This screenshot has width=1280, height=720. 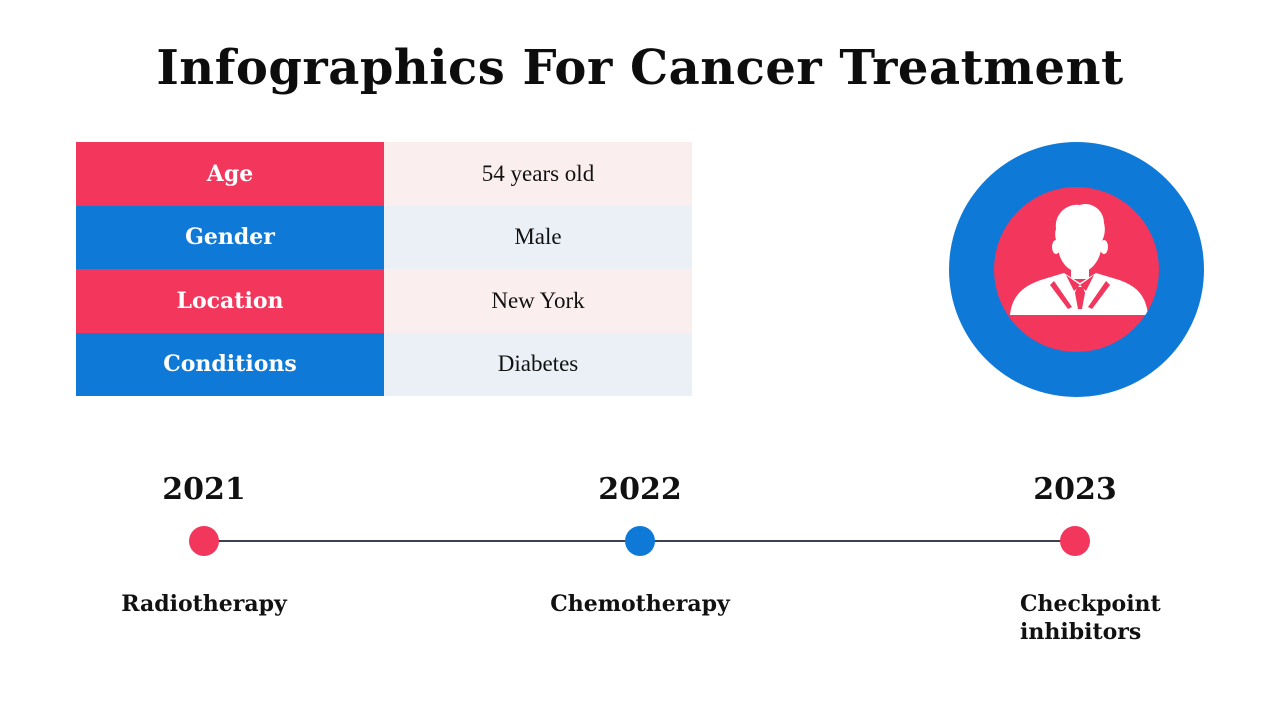 I want to click on info-value-age: 54 years old, so click(x=538, y=174).